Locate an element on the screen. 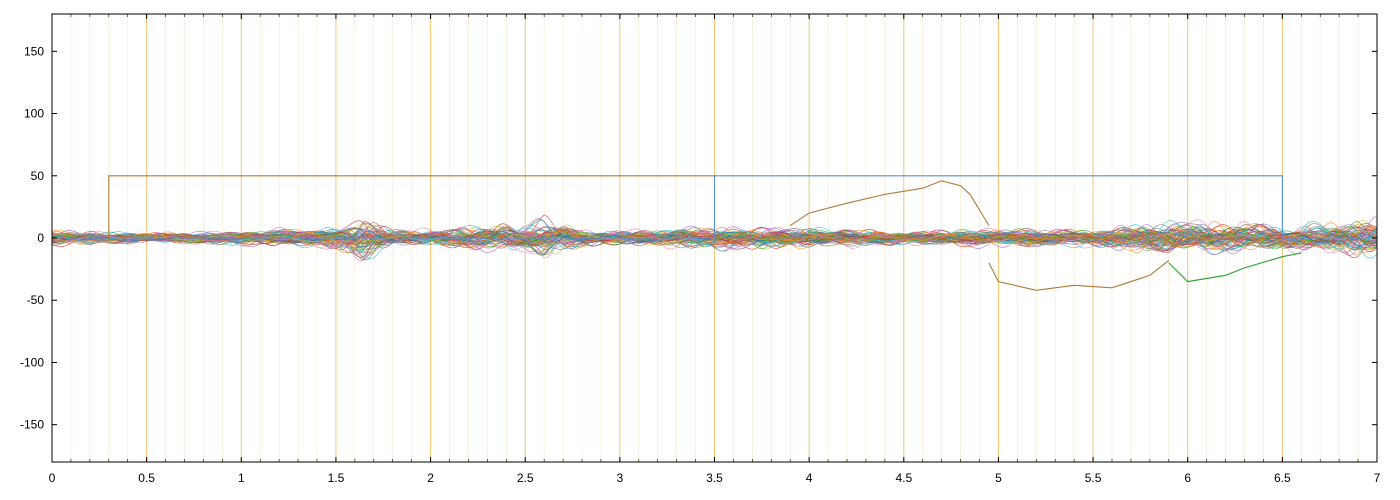  x-tick-label: 5.5 is located at coordinates (1093, 478).